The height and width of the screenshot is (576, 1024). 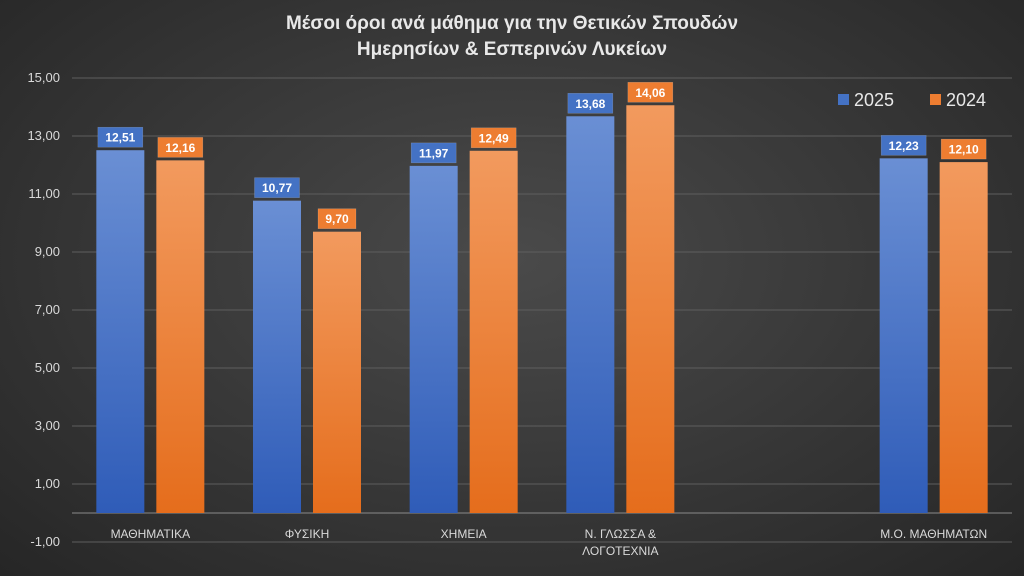 What do you see at coordinates (464, 534) in the screenshot?
I see `x-category-label: ΧΗΜΕΙΑ` at bounding box center [464, 534].